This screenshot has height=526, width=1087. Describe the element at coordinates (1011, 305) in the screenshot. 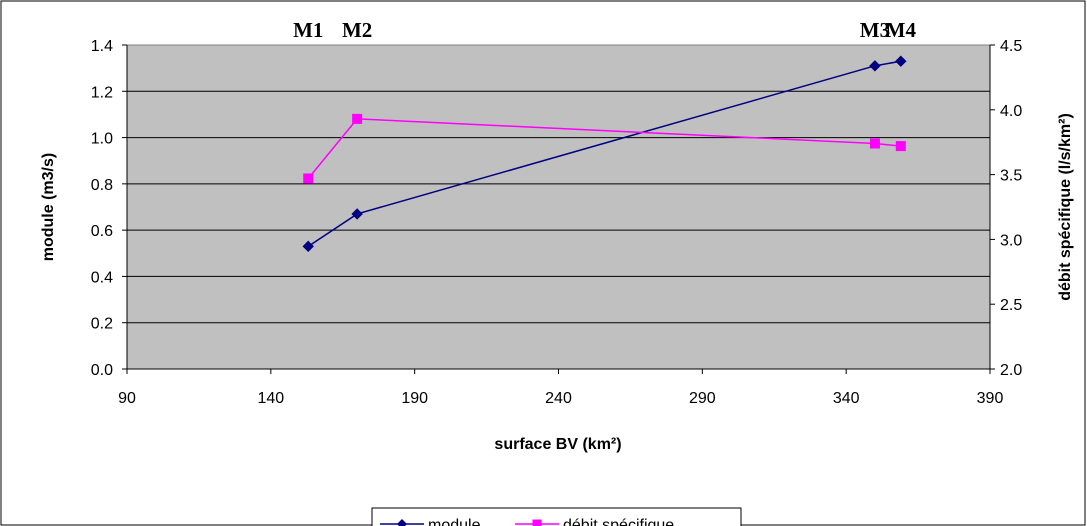

I see `y2-tick-label: 2.5` at that location.